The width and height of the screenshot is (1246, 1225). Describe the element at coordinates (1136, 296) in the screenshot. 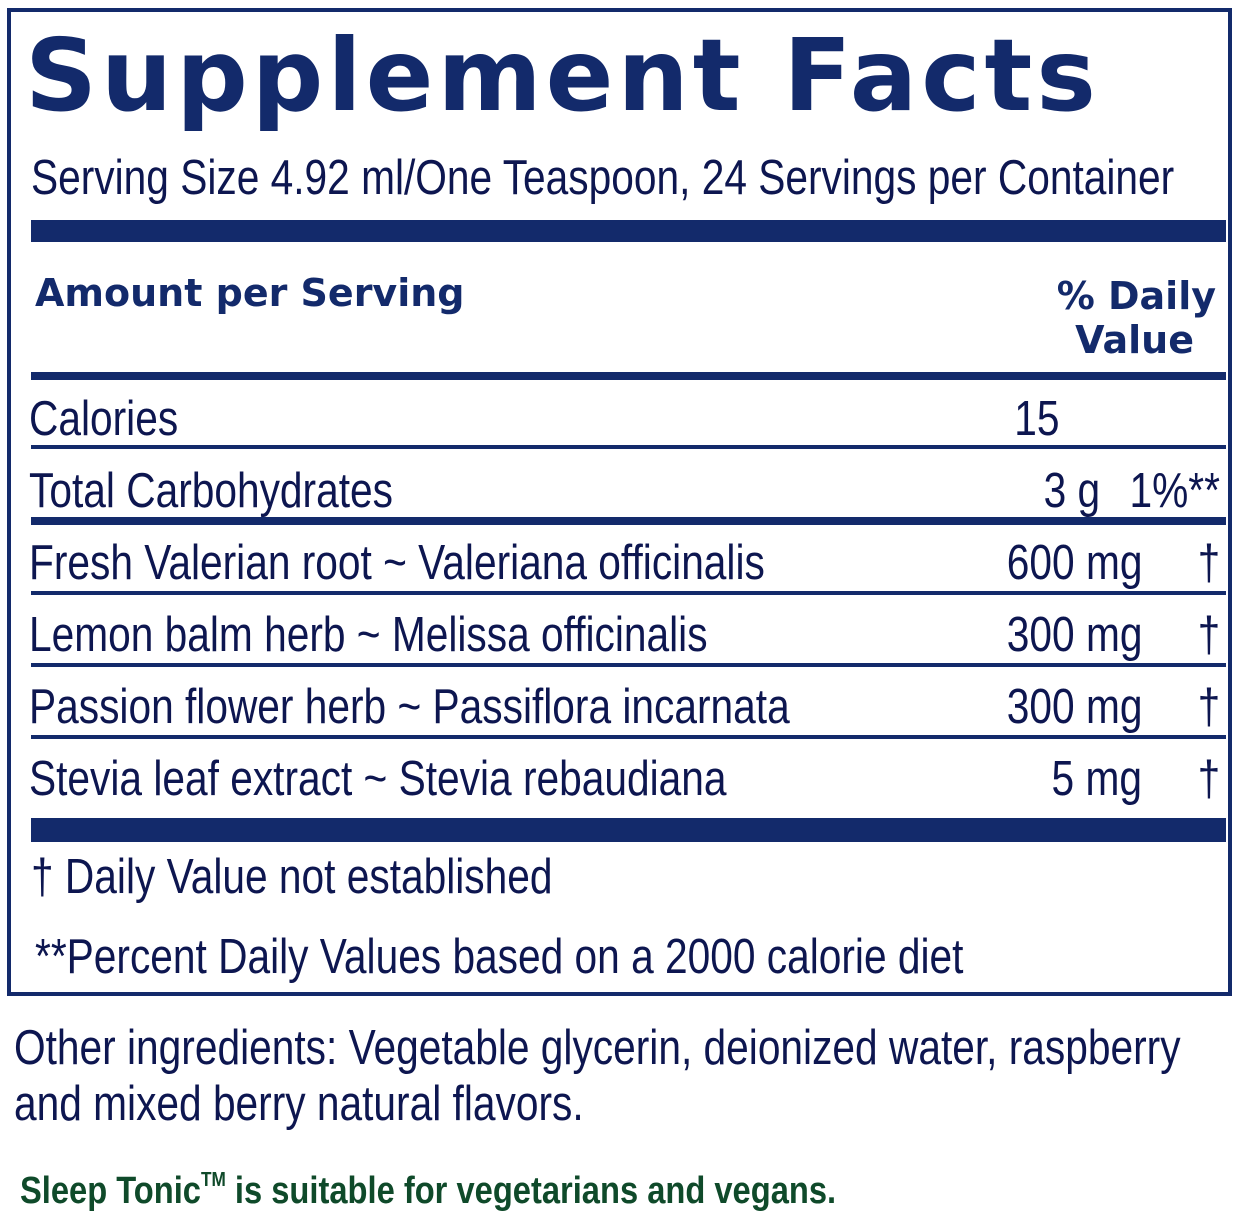

I see `daily-value-header-line1: % Daily` at that location.